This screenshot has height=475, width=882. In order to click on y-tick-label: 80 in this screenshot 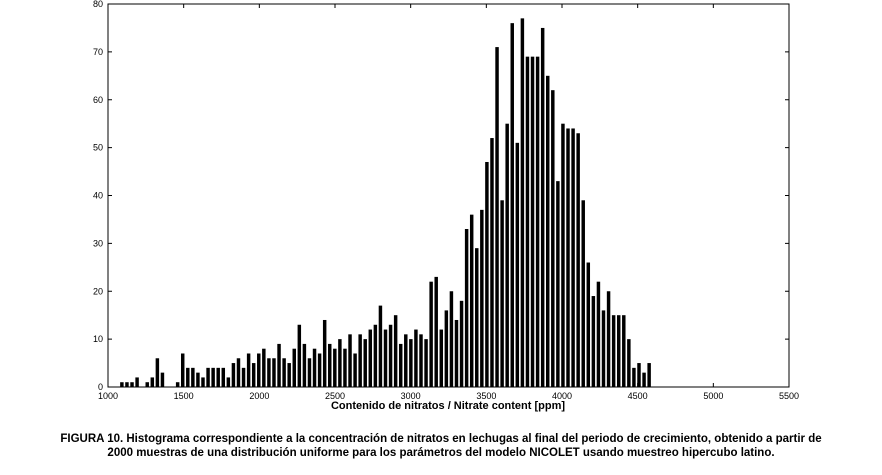, I will do `click(98, 4)`.